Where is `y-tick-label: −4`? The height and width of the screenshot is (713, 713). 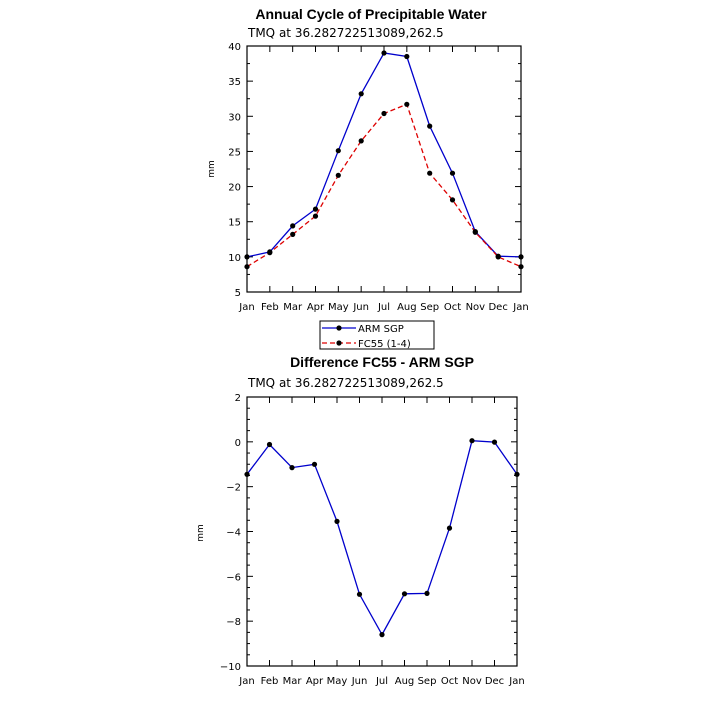 y-tick-label: −4 is located at coordinates (233, 533).